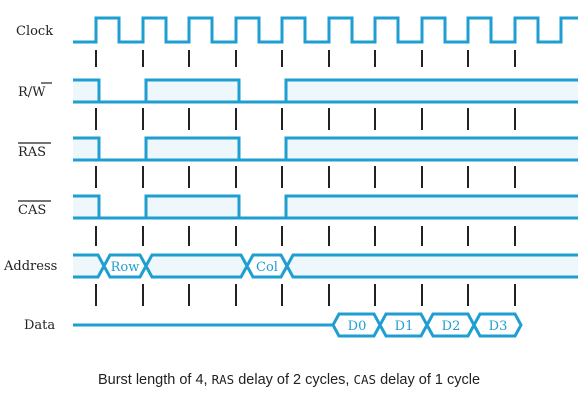  Describe the element at coordinates (39, 325) in the screenshot. I see `data-label: Data` at that location.